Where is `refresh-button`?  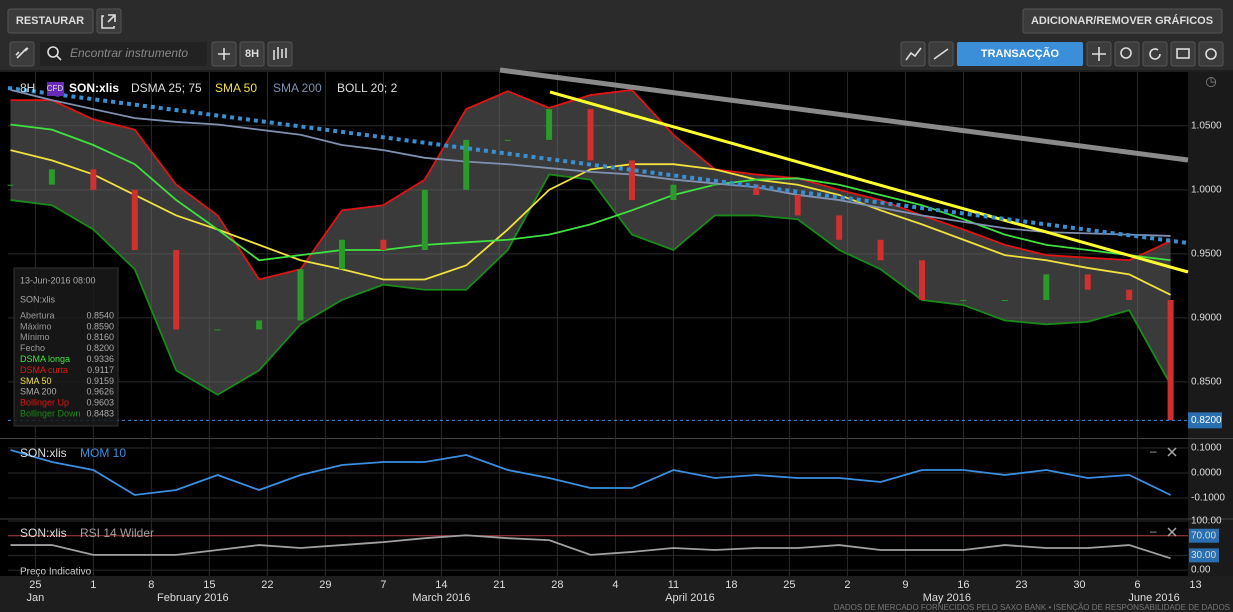 refresh-button is located at coordinates (1155, 54).